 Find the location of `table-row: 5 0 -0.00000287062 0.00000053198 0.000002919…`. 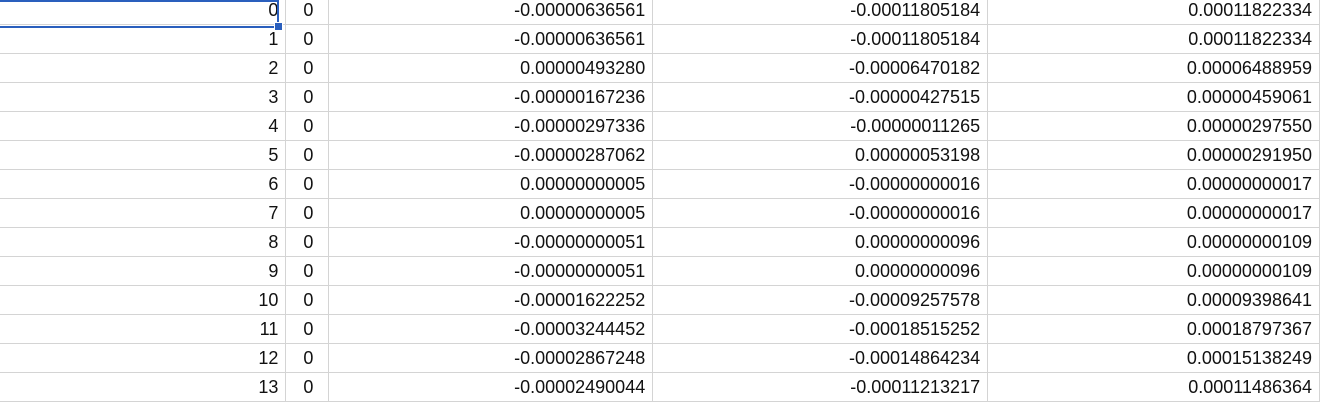

table-row: 5 0 -0.00000287062 0.00000053198 0.000002919… is located at coordinates (660, 155).